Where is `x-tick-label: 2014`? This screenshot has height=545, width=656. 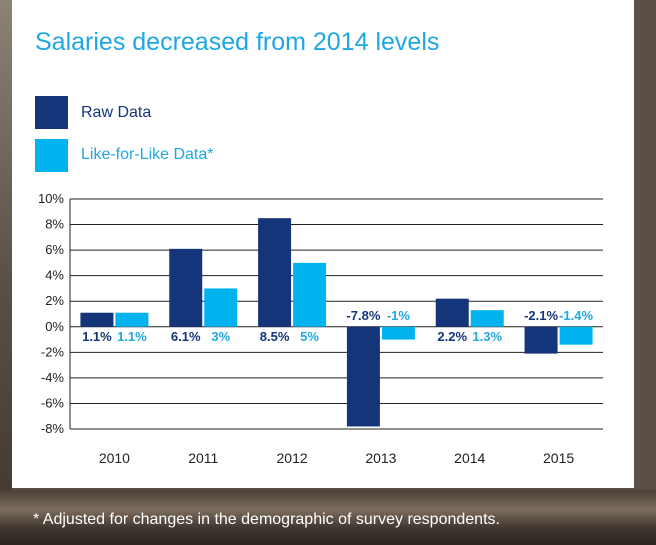
x-tick-label: 2014 is located at coordinates (469, 458).